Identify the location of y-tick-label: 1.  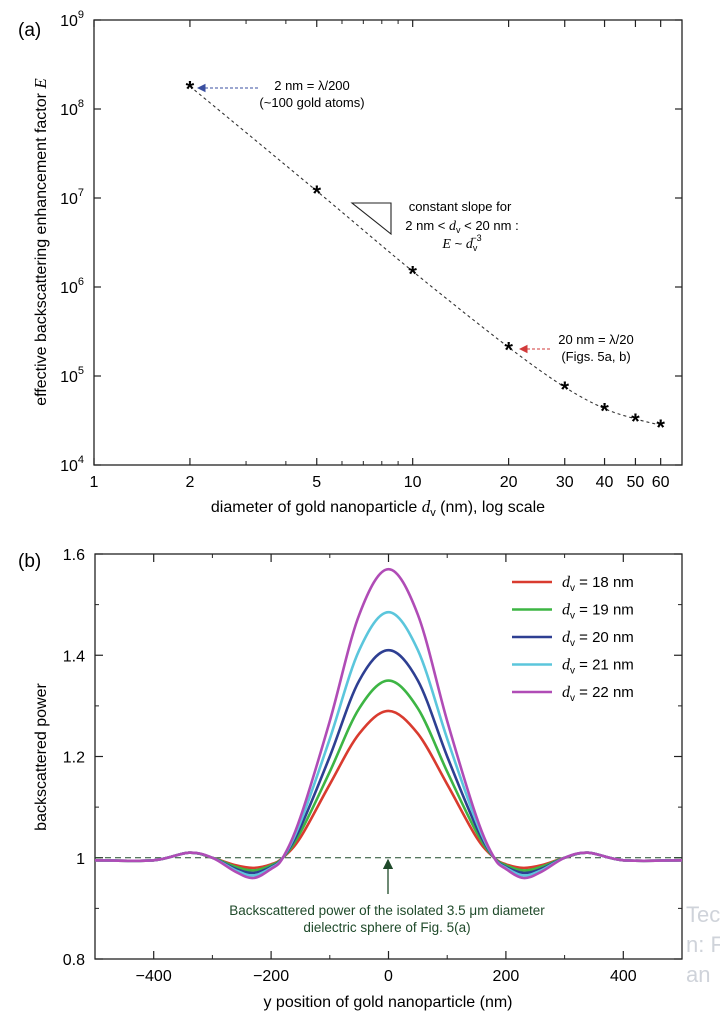
(80, 859).